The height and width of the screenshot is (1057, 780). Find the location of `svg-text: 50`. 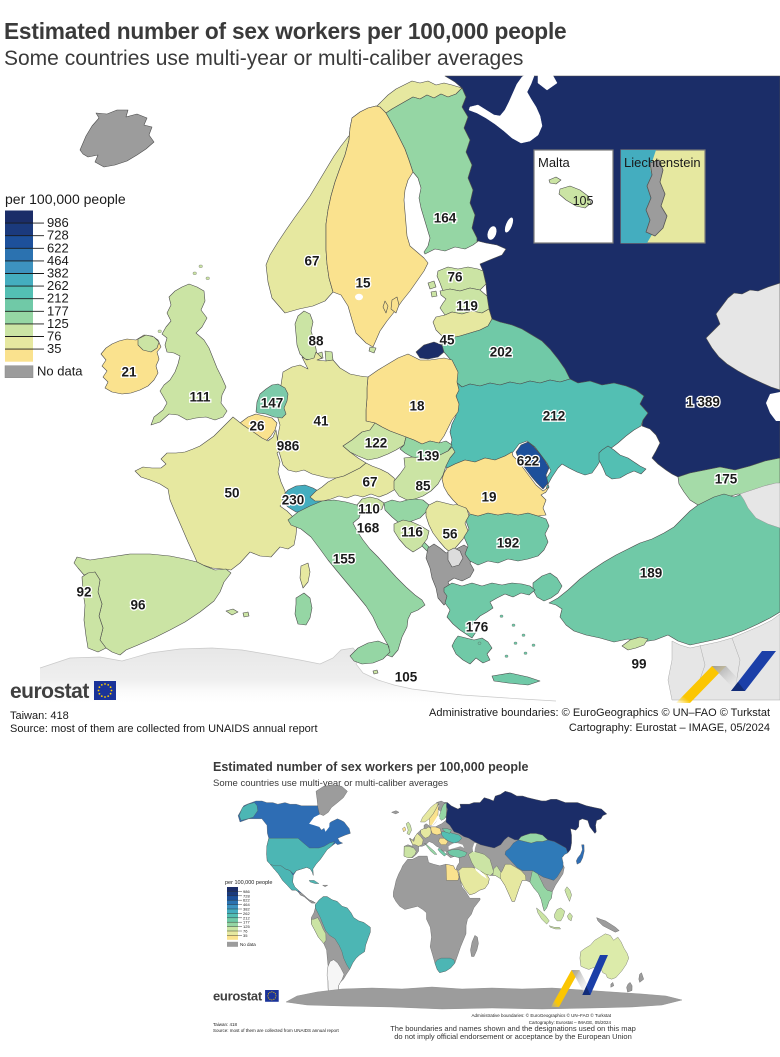

svg-text: 50 is located at coordinates (231, 493).